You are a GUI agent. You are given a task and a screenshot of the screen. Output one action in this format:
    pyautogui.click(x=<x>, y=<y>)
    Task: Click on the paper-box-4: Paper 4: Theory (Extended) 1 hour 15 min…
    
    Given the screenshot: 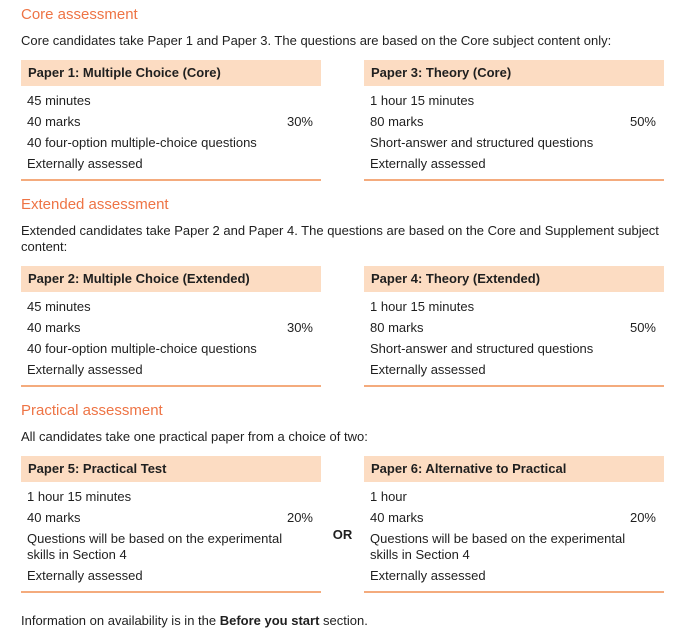 What is the action you would take?
    pyautogui.click(x=514, y=326)
    